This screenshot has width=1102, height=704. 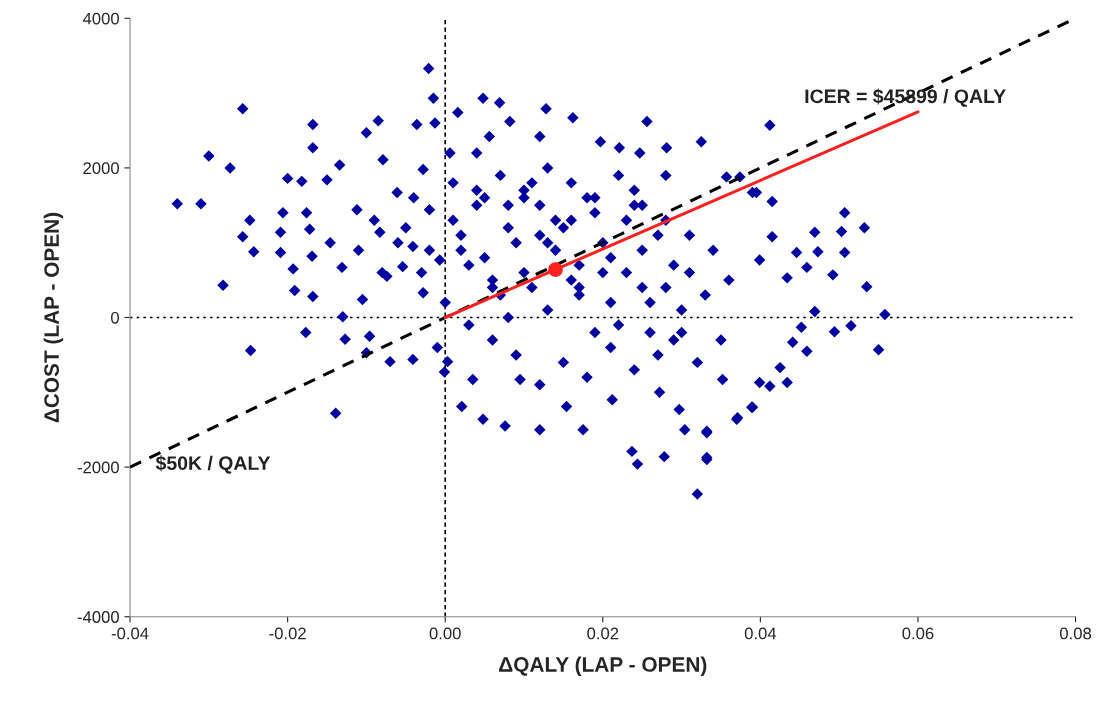 What do you see at coordinates (905, 97) in the screenshot?
I see `annotation: ICER = $45899 / QALY` at bounding box center [905, 97].